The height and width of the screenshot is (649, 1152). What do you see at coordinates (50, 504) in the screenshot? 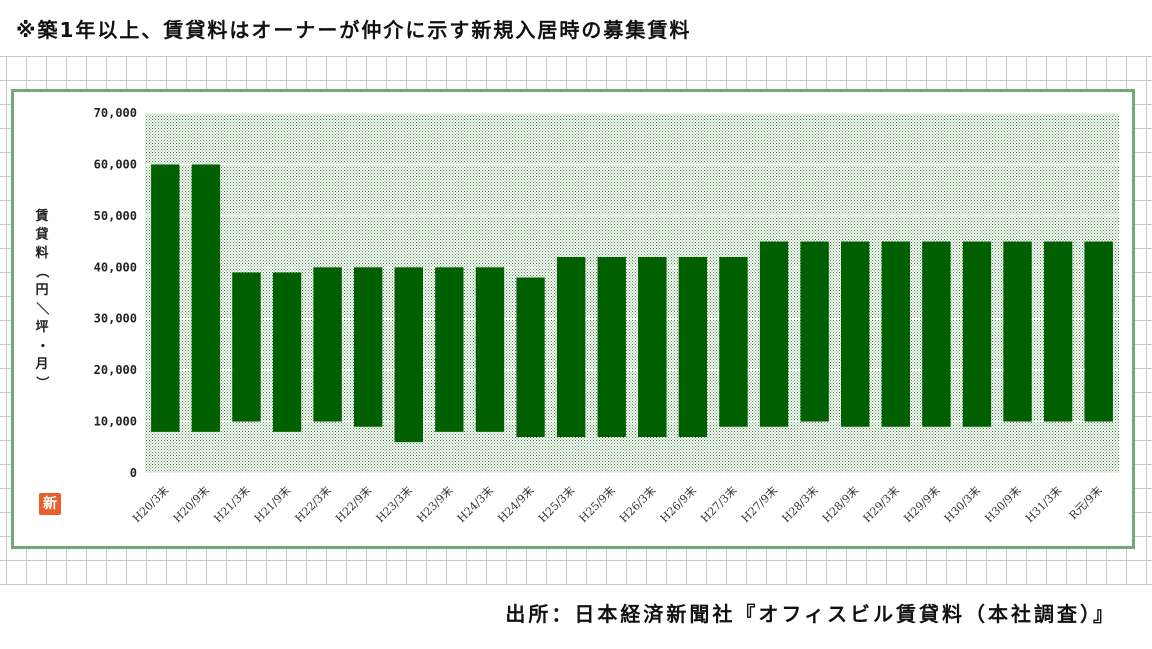
I see `shin-logo-icon: 新` at bounding box center [50, 504].